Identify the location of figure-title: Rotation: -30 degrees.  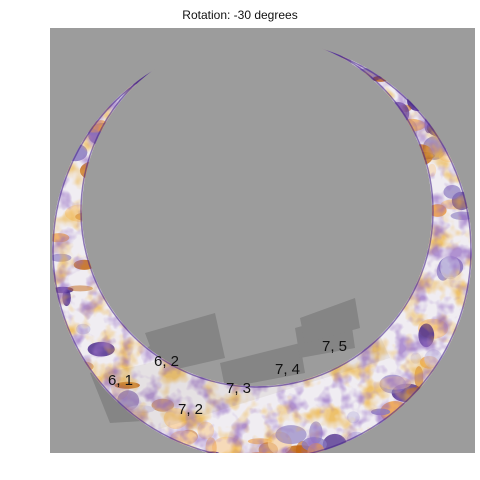
(240, 15).